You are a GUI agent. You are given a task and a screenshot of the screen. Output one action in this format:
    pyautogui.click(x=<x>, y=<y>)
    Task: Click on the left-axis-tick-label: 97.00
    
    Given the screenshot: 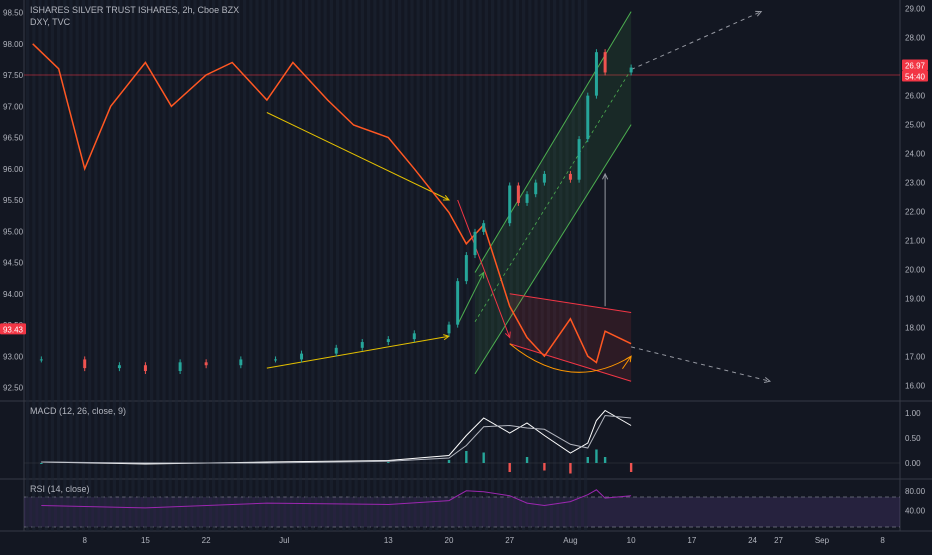 What is the action you would take?
    pyautogui.click(x=13, y=106)
    